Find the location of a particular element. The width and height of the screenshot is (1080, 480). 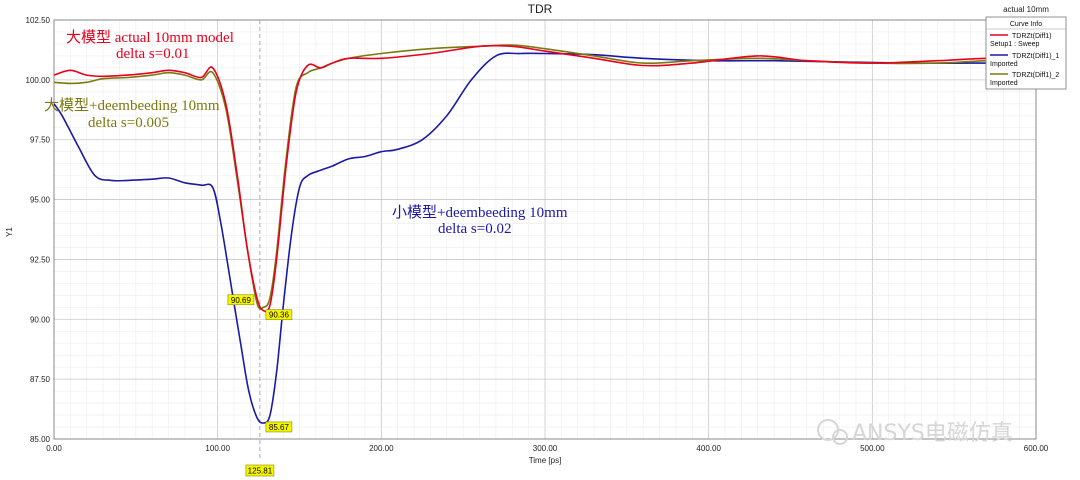

x-axis-ticks: 0.00 100.00 200.00 300.00 400.00 500.00 600.00 is located at coordinates (547, 448).